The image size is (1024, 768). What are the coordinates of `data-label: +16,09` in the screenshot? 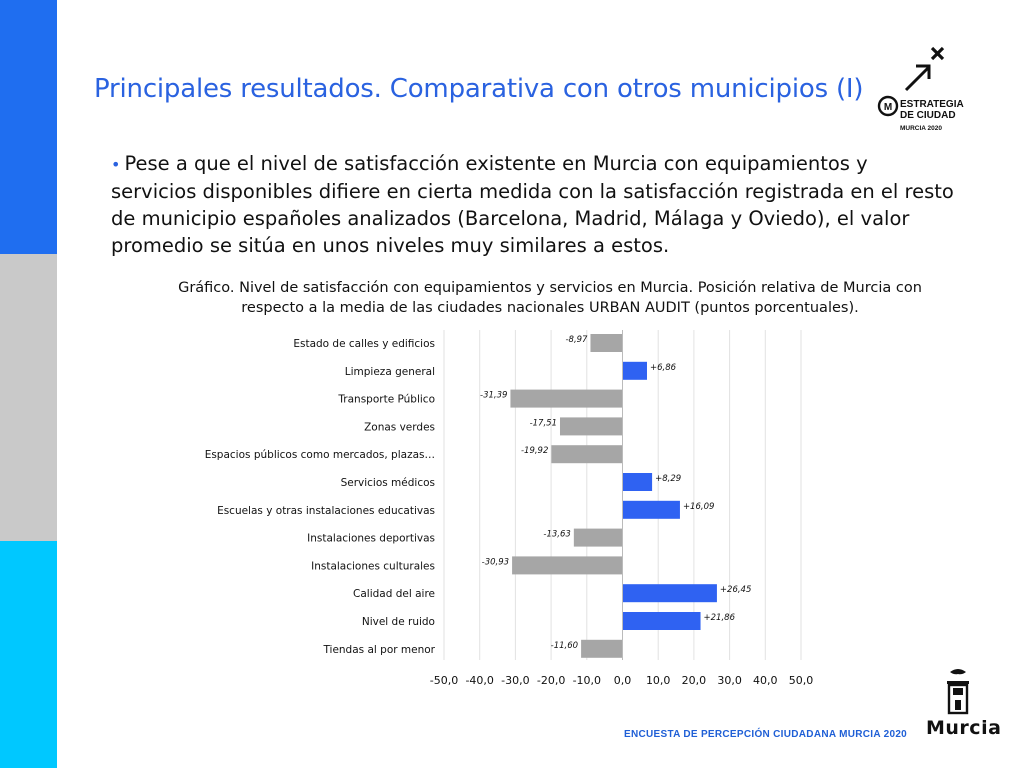 It's located at (698, 507).